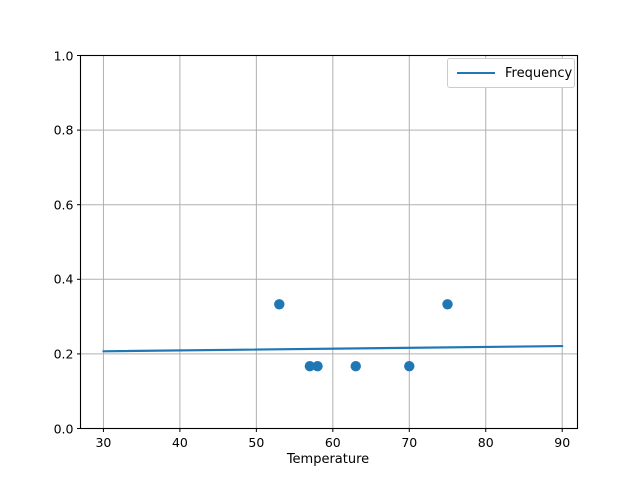  Describe the element at coordinates (539, 73) in the screenshot. I see `legend-entry-label: Frequency` at that location.